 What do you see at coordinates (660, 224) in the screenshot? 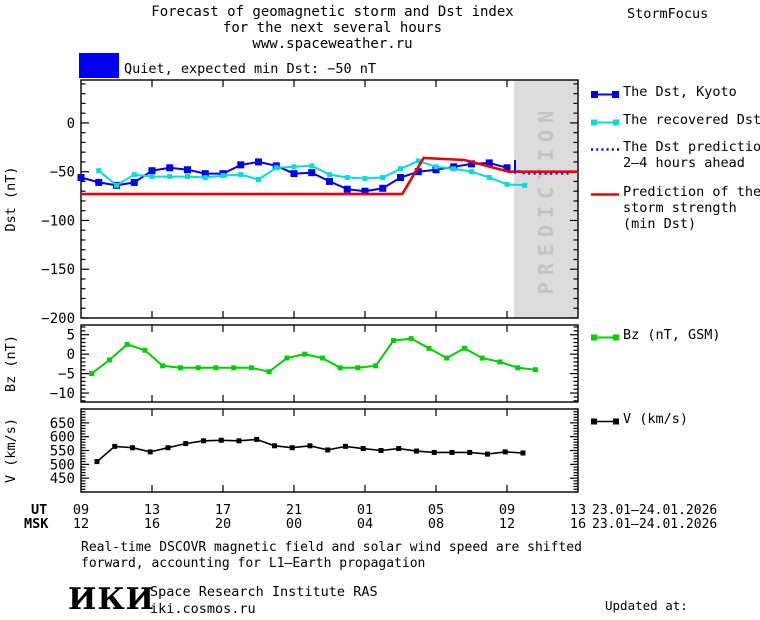
I see `legend-storm-line3: (min Dst)` at bounding box center [660, 224].